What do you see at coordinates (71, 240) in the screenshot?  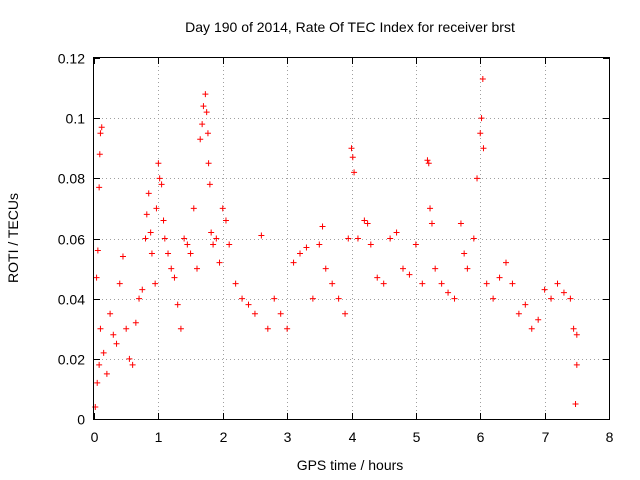 I see `y-tick-label: 0.06` at bounding box center [71, 240].